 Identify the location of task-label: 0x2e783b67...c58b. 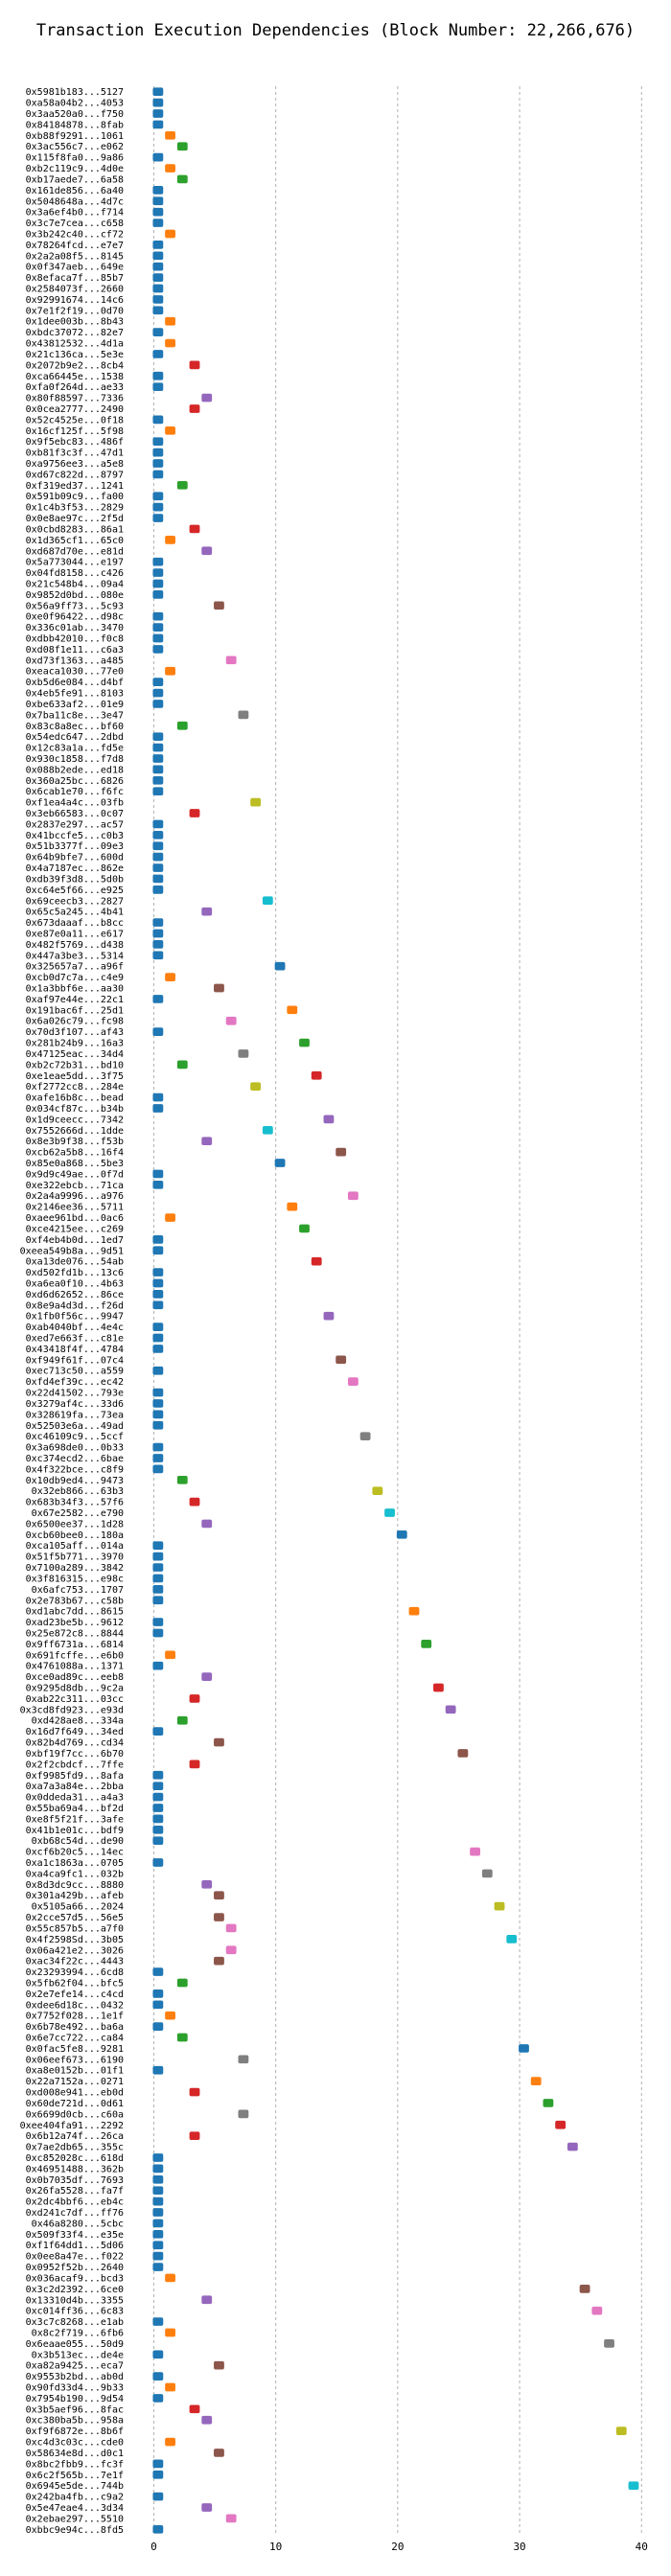
(75, 1601).